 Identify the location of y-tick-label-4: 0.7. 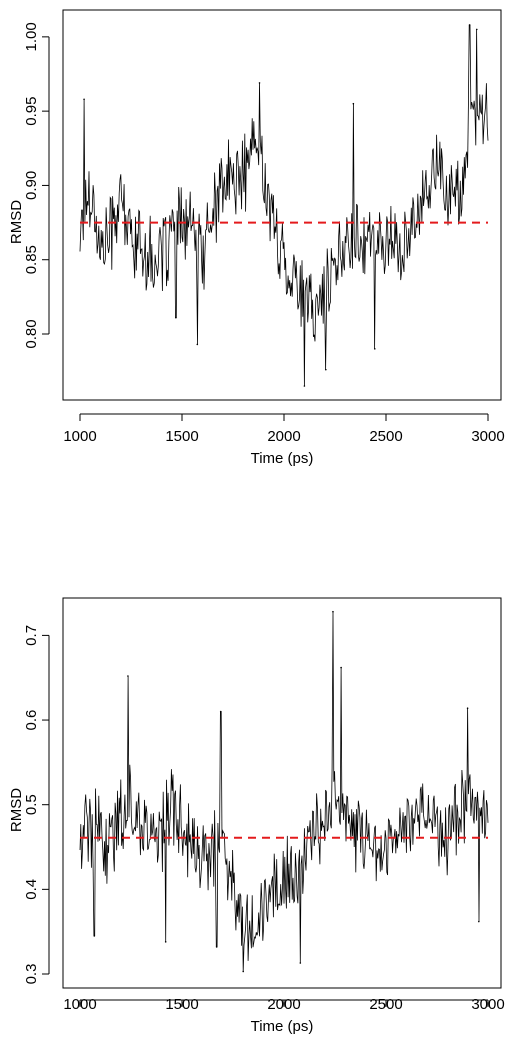
(31, 635).